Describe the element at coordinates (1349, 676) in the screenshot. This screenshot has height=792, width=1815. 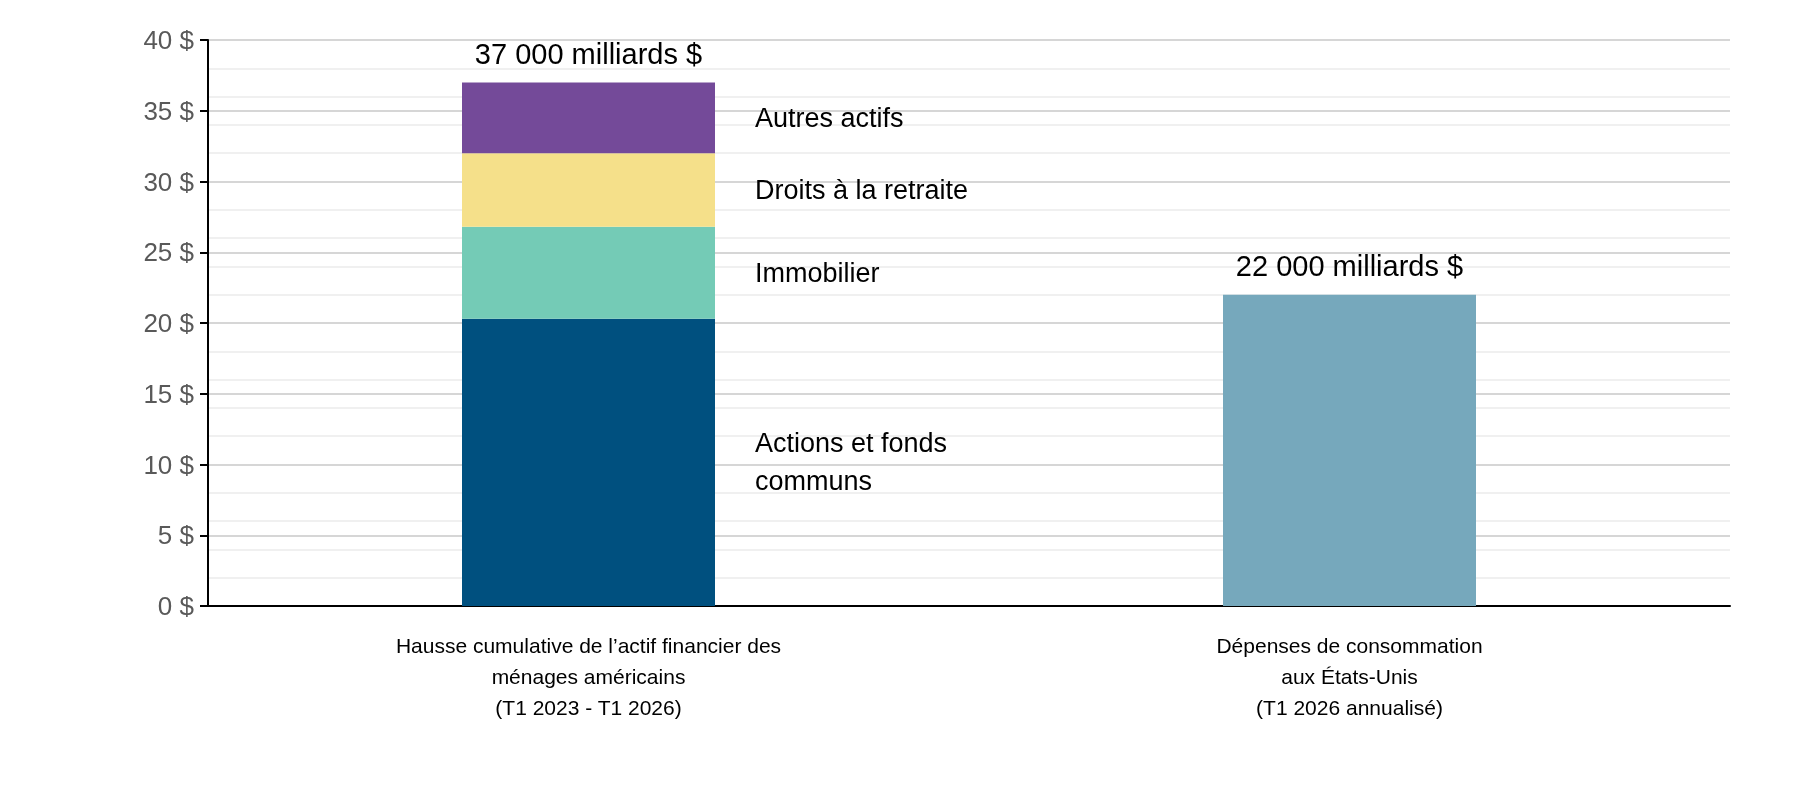
I see `x-tick-label: Dépenses de consommation aux États-Unis (T1 2026 annualisé)` at that location.